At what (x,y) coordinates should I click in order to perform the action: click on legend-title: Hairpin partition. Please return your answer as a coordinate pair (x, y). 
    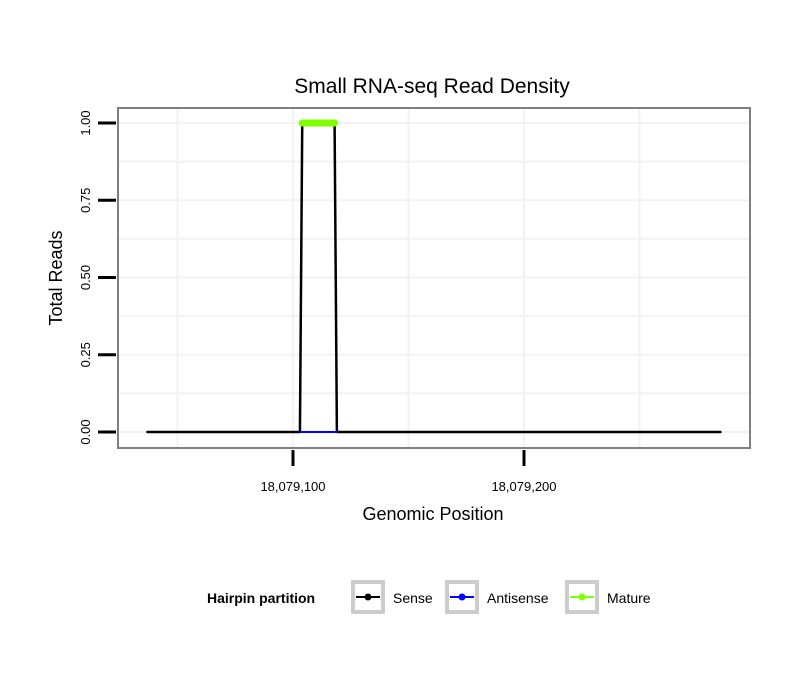
    Looking at the image, I should click on (261, 598).